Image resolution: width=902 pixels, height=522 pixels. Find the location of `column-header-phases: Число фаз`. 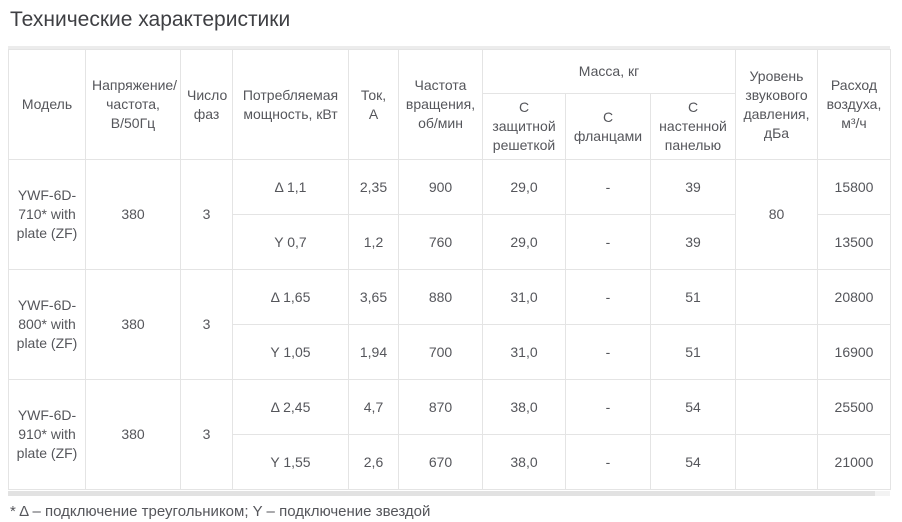

column-header-phases: Число фаз is located at coordinates (206, 105).